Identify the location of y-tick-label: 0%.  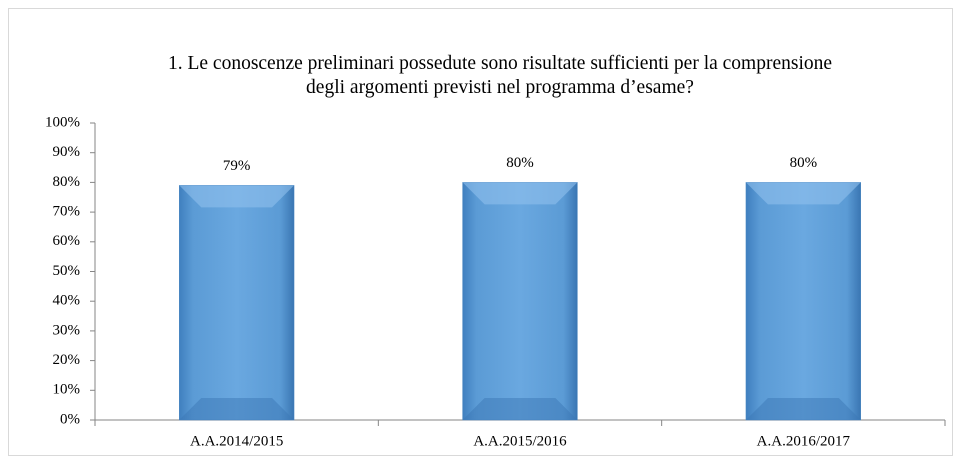
(70, 419).